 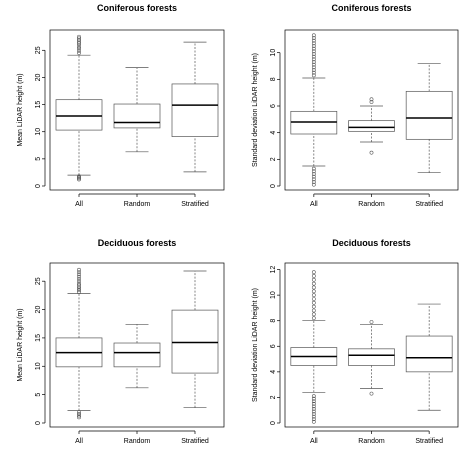 I want to click on y-axis-label: Standard deviation LiDAR height (m), so click(x=255, y=110).